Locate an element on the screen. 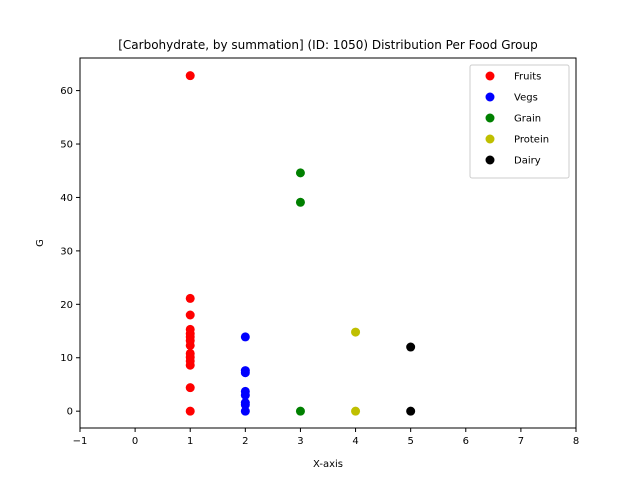 The image size is (640, 480). x-tick-label: 6 is located at coordinates (466, 441).